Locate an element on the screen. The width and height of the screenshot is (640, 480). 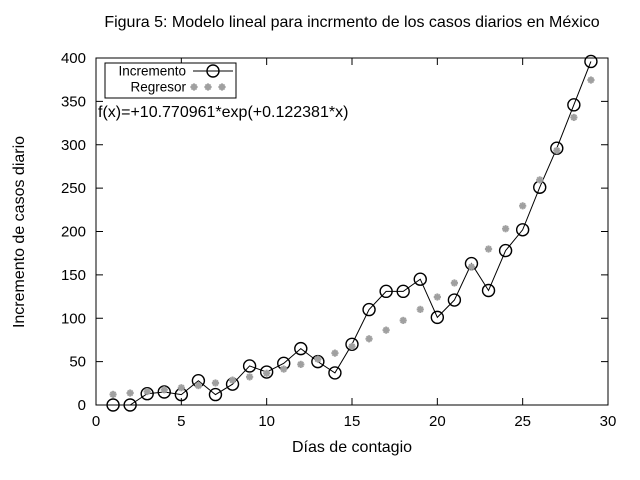
y-tick-label: 100 is located at coordinates (73, 318).